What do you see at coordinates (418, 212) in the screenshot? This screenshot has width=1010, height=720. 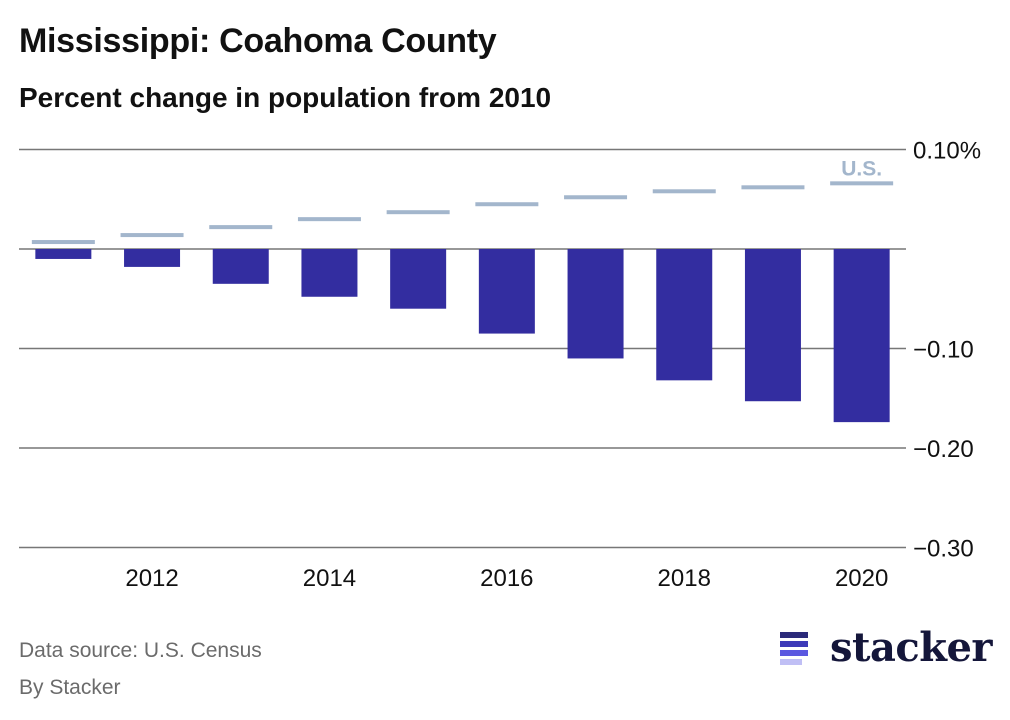 I see `us-marker-2015` at bounding box center [418, 212].